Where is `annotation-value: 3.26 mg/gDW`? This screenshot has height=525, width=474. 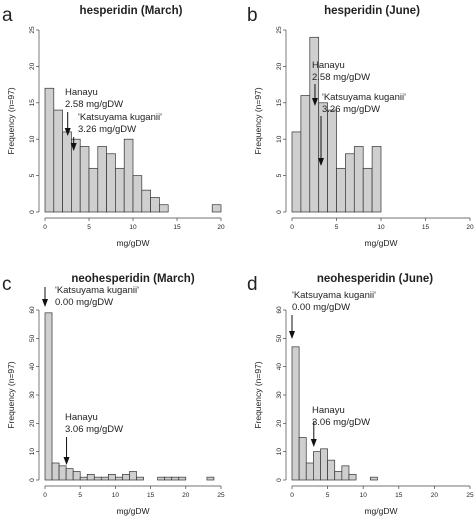 annotation-value: 3.26 mg/gDW is located at coordinates (351, 109).